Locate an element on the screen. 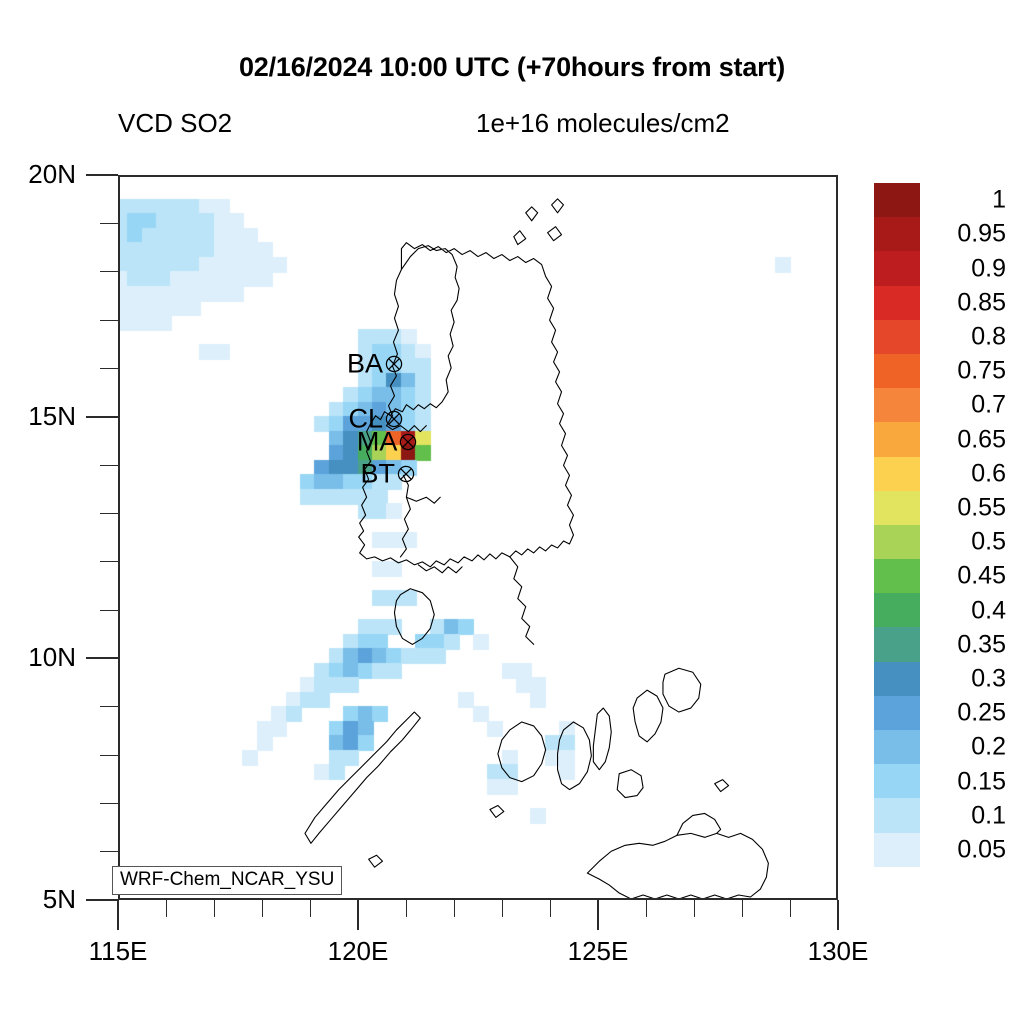 Image resolution: width=1024 pixels, height=1024 pixels. y-axis-label: 20N is located at coordinates (52, 174).